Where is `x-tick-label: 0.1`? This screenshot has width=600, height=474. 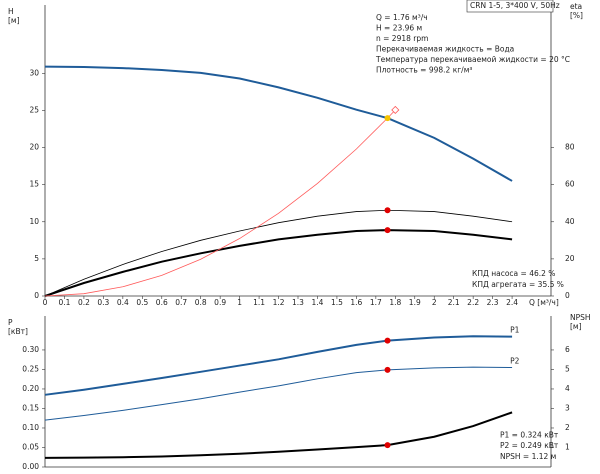
x-tick-label: 0.1 is located at coordinates (64, 302).